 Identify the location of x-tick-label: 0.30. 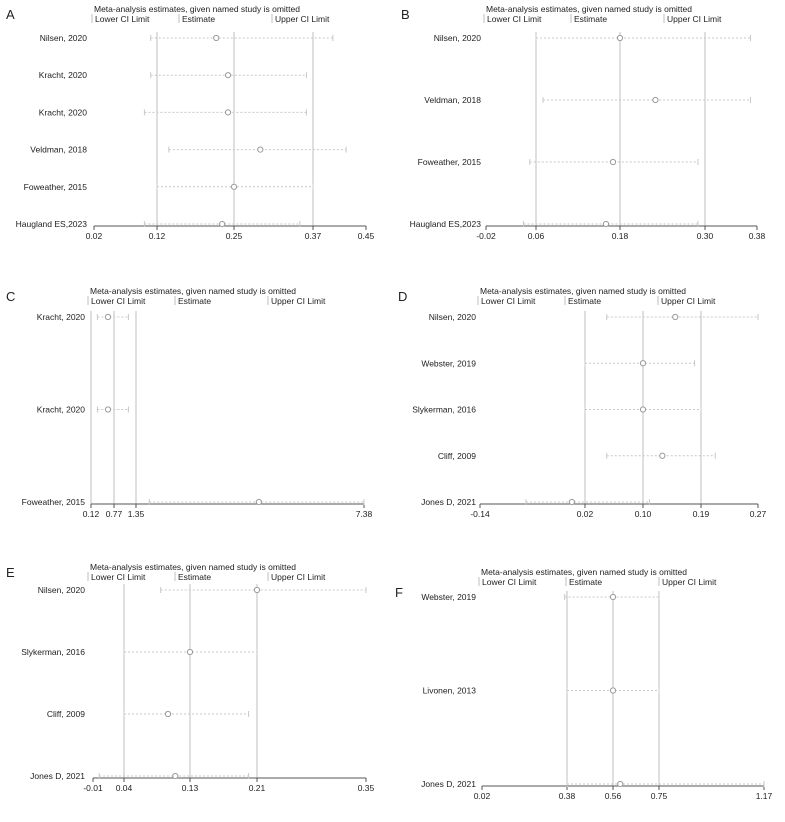
(705, 236).